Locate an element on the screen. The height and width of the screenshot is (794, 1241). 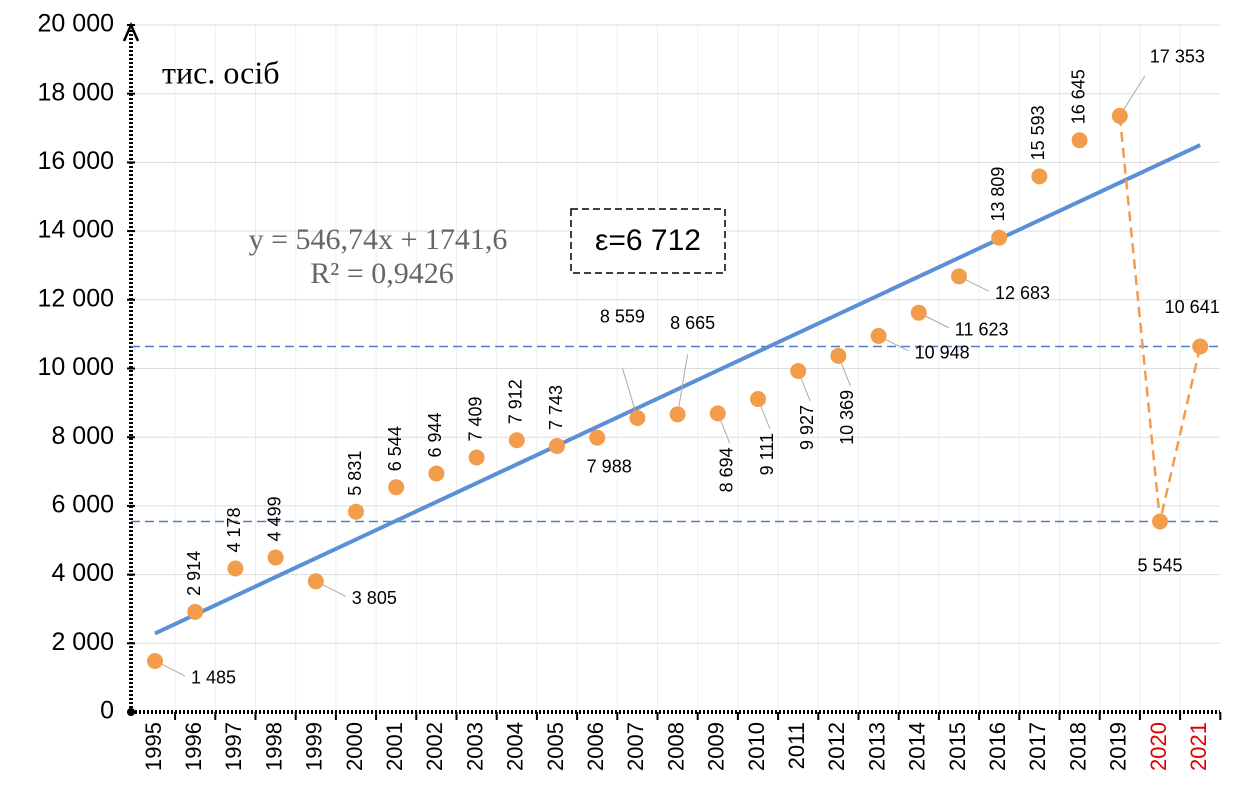
y-tick-label: 20 000 is located at coordinates (76, 24).